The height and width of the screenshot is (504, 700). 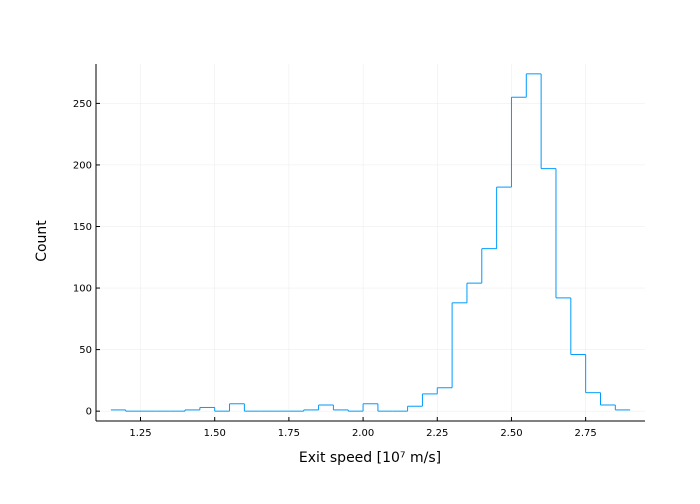 I want to click on x-tick-label: 2.75, so click(x=586, y=433).